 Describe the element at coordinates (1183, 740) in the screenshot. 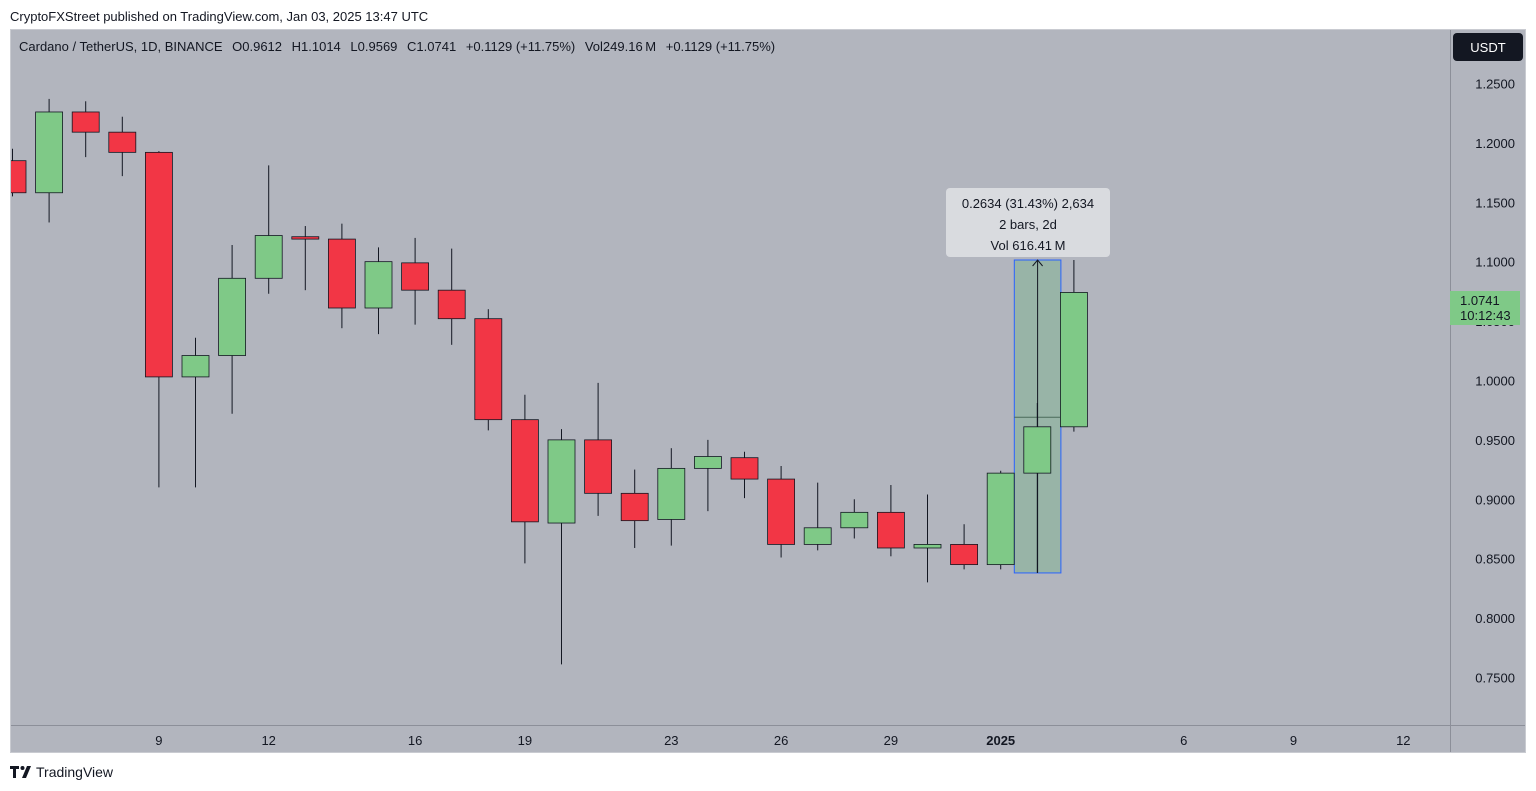

I see `time-tick-label: 6` at that location.